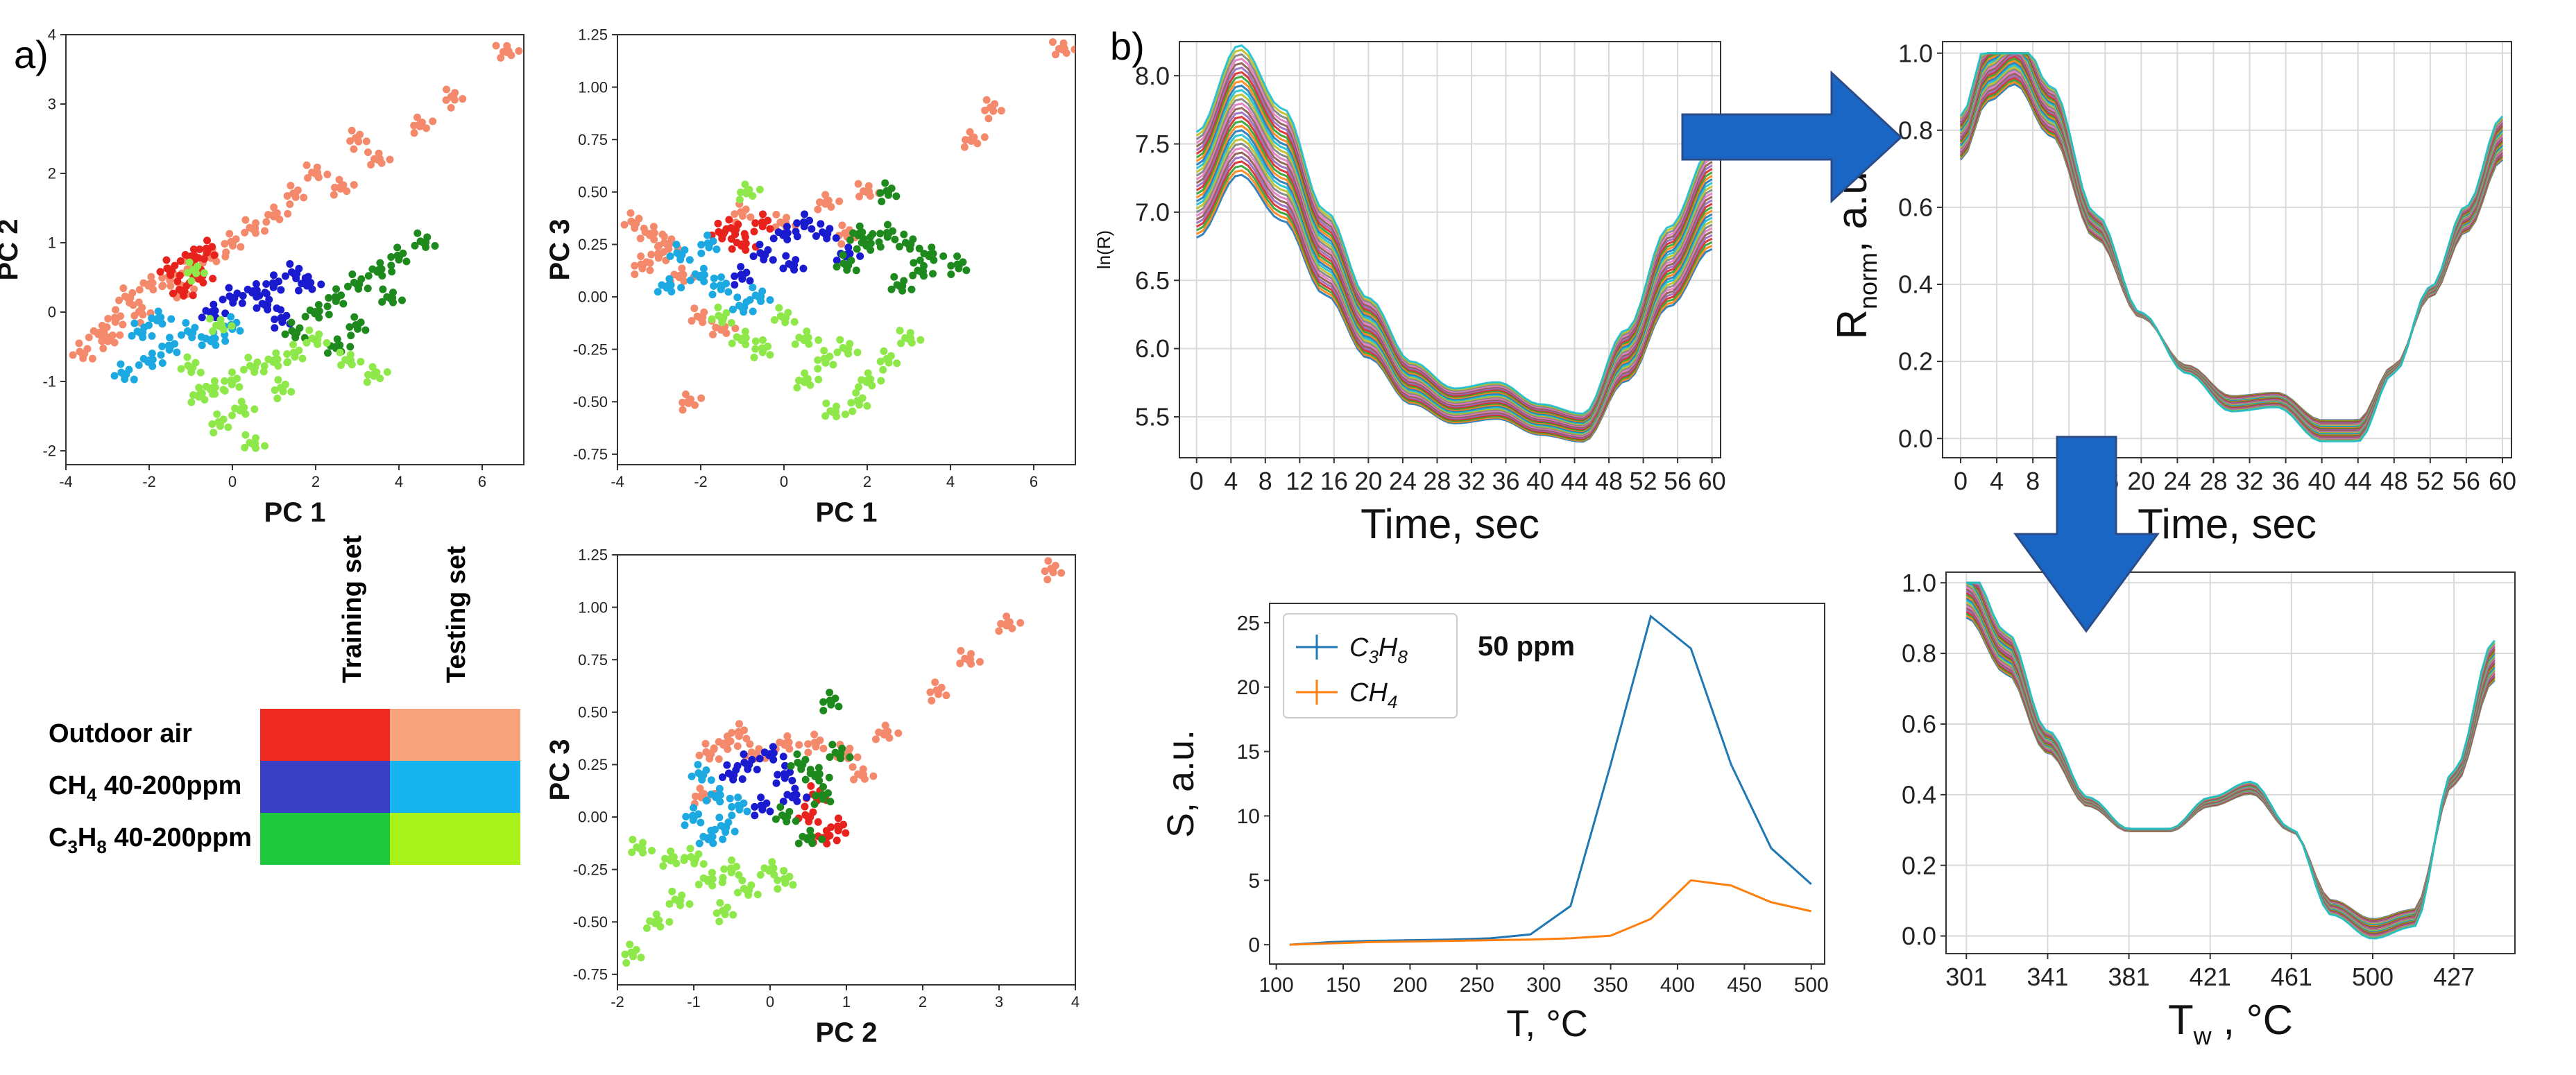 Image resolution: width=2576 pixels, height=1075 pixels. What do you see at coordinates (2047, 977) in the screenshot?
I see `x-tick-label: 341` at bounding box center [2047, 977].